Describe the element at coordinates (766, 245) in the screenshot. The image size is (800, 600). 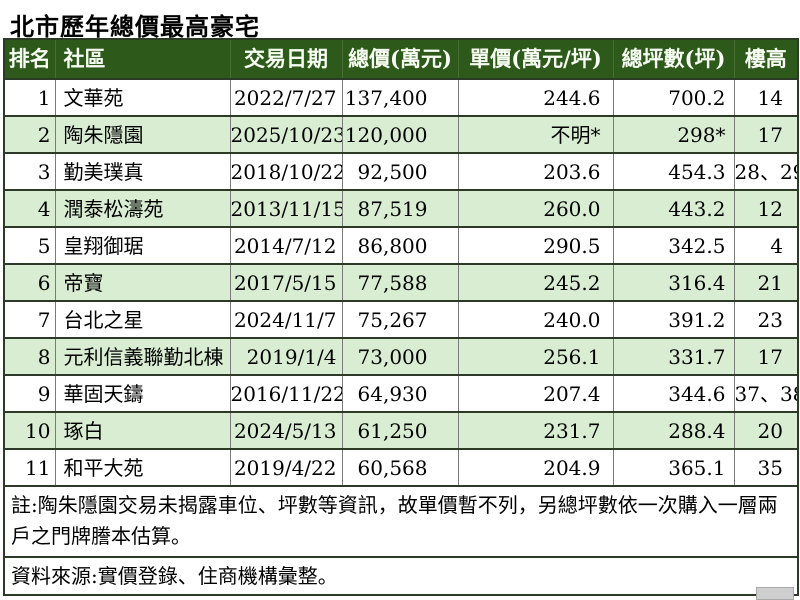
I see `cell-floor: 4` at that location.